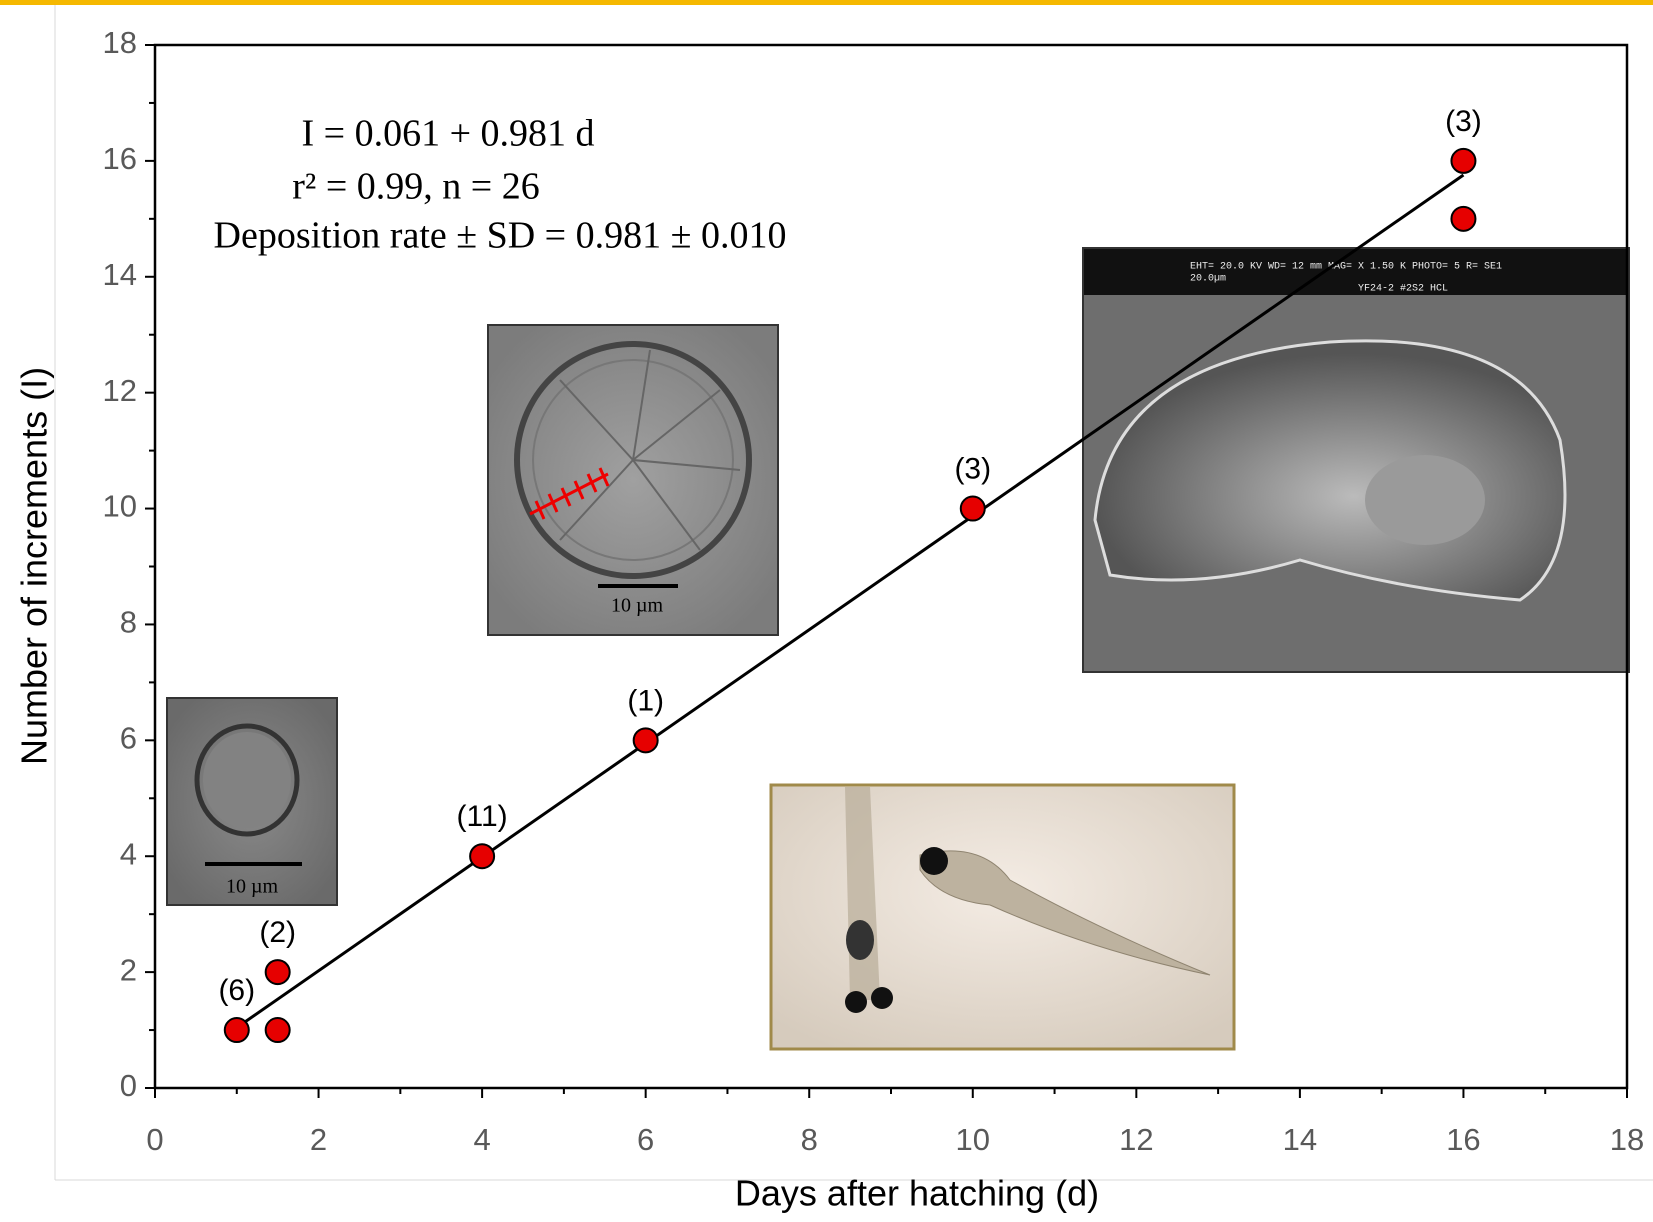  Describe the element at coordinates (482, 816) in the screenshot. I see `point-label: (11)` at that location.